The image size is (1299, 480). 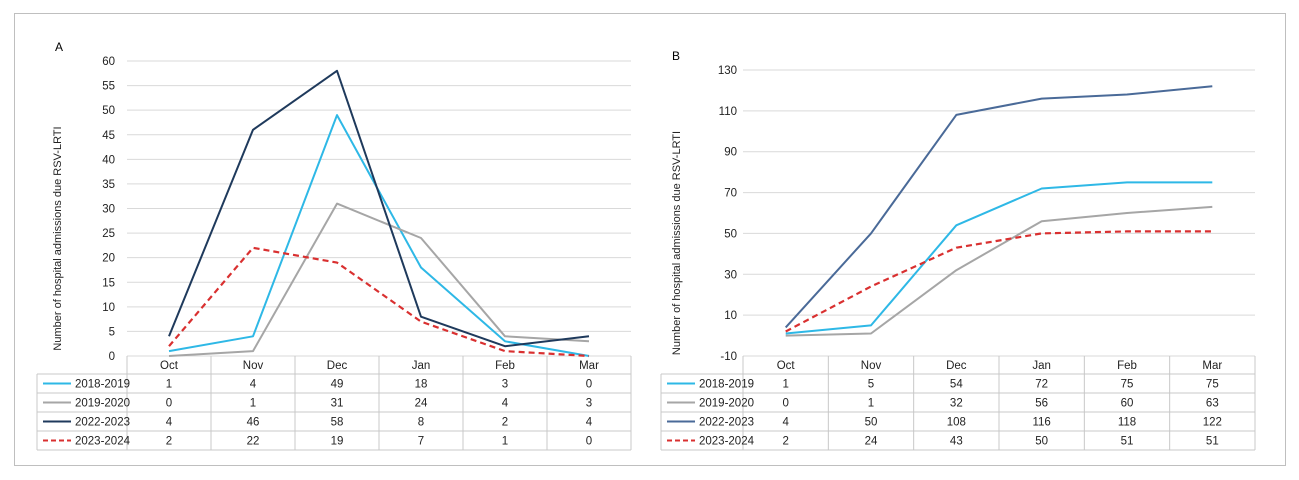 I want to click on data-label-a-0: 49, so click(x=337, y=385).